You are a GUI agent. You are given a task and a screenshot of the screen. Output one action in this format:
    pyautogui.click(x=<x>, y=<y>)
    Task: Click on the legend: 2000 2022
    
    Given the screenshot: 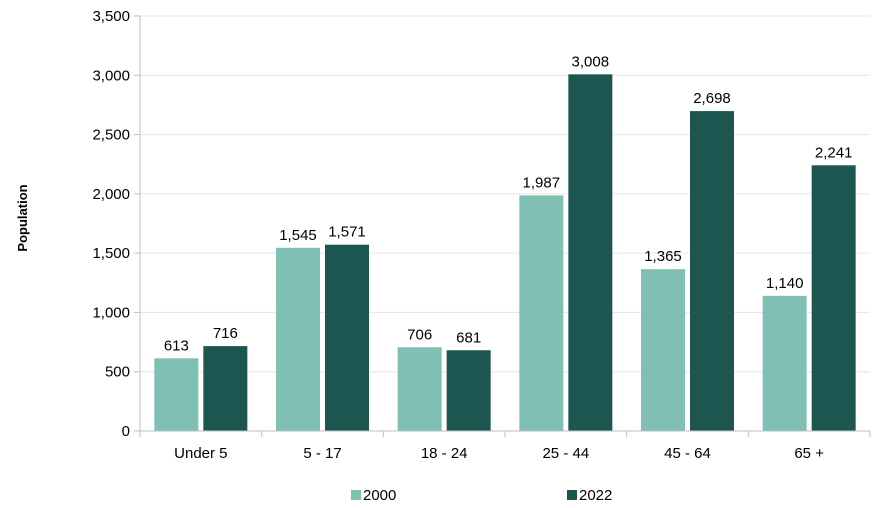 What is the action you would take?
    pyautogui.click(x=481, y=495)
    